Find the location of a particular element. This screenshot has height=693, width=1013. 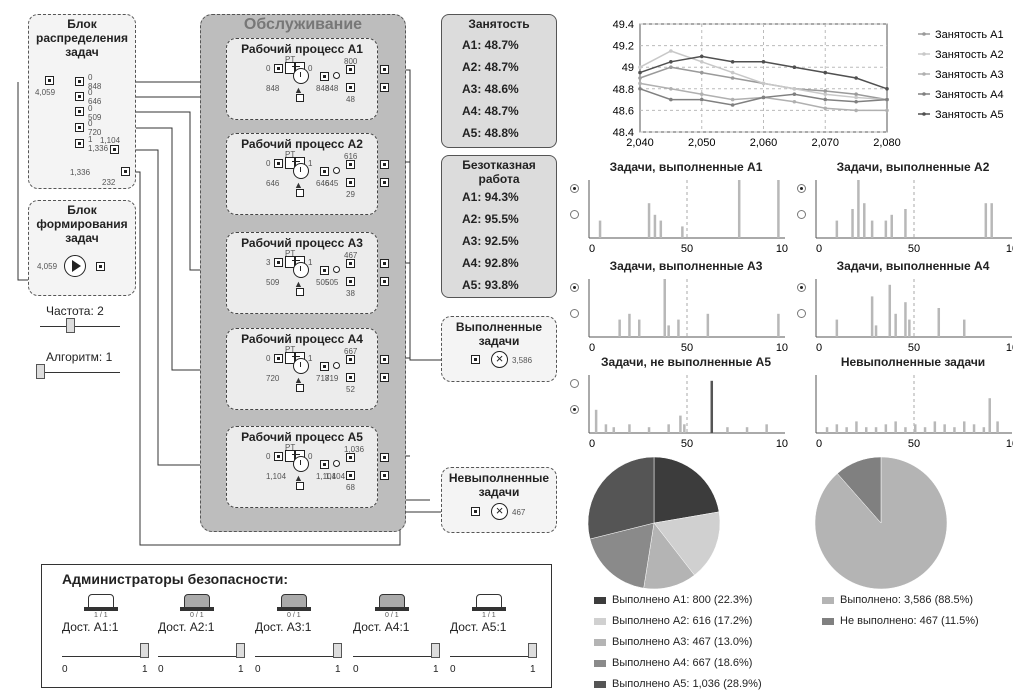

process-a5-out-top-port is located at coordinates (384, 457).